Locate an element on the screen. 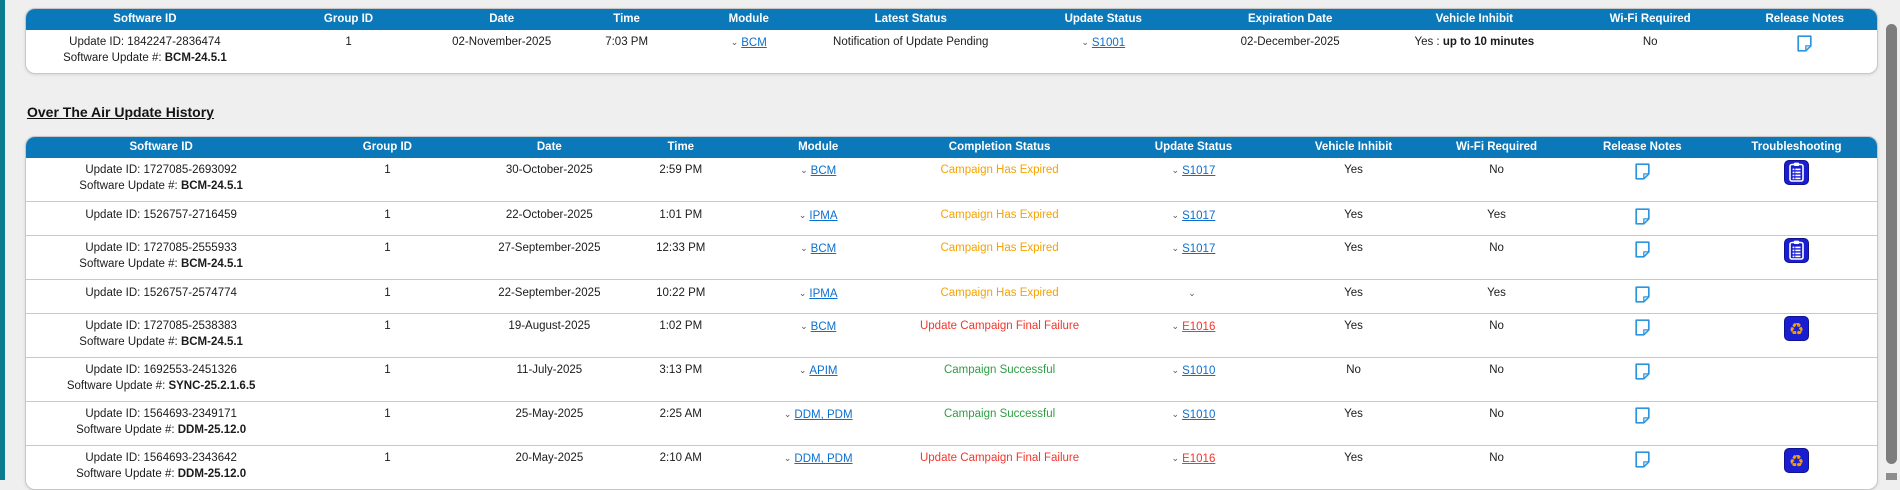 The image size is (1900, 490). update-status-cell: ⌄ E1016 is located at coordinates (1193, 335).